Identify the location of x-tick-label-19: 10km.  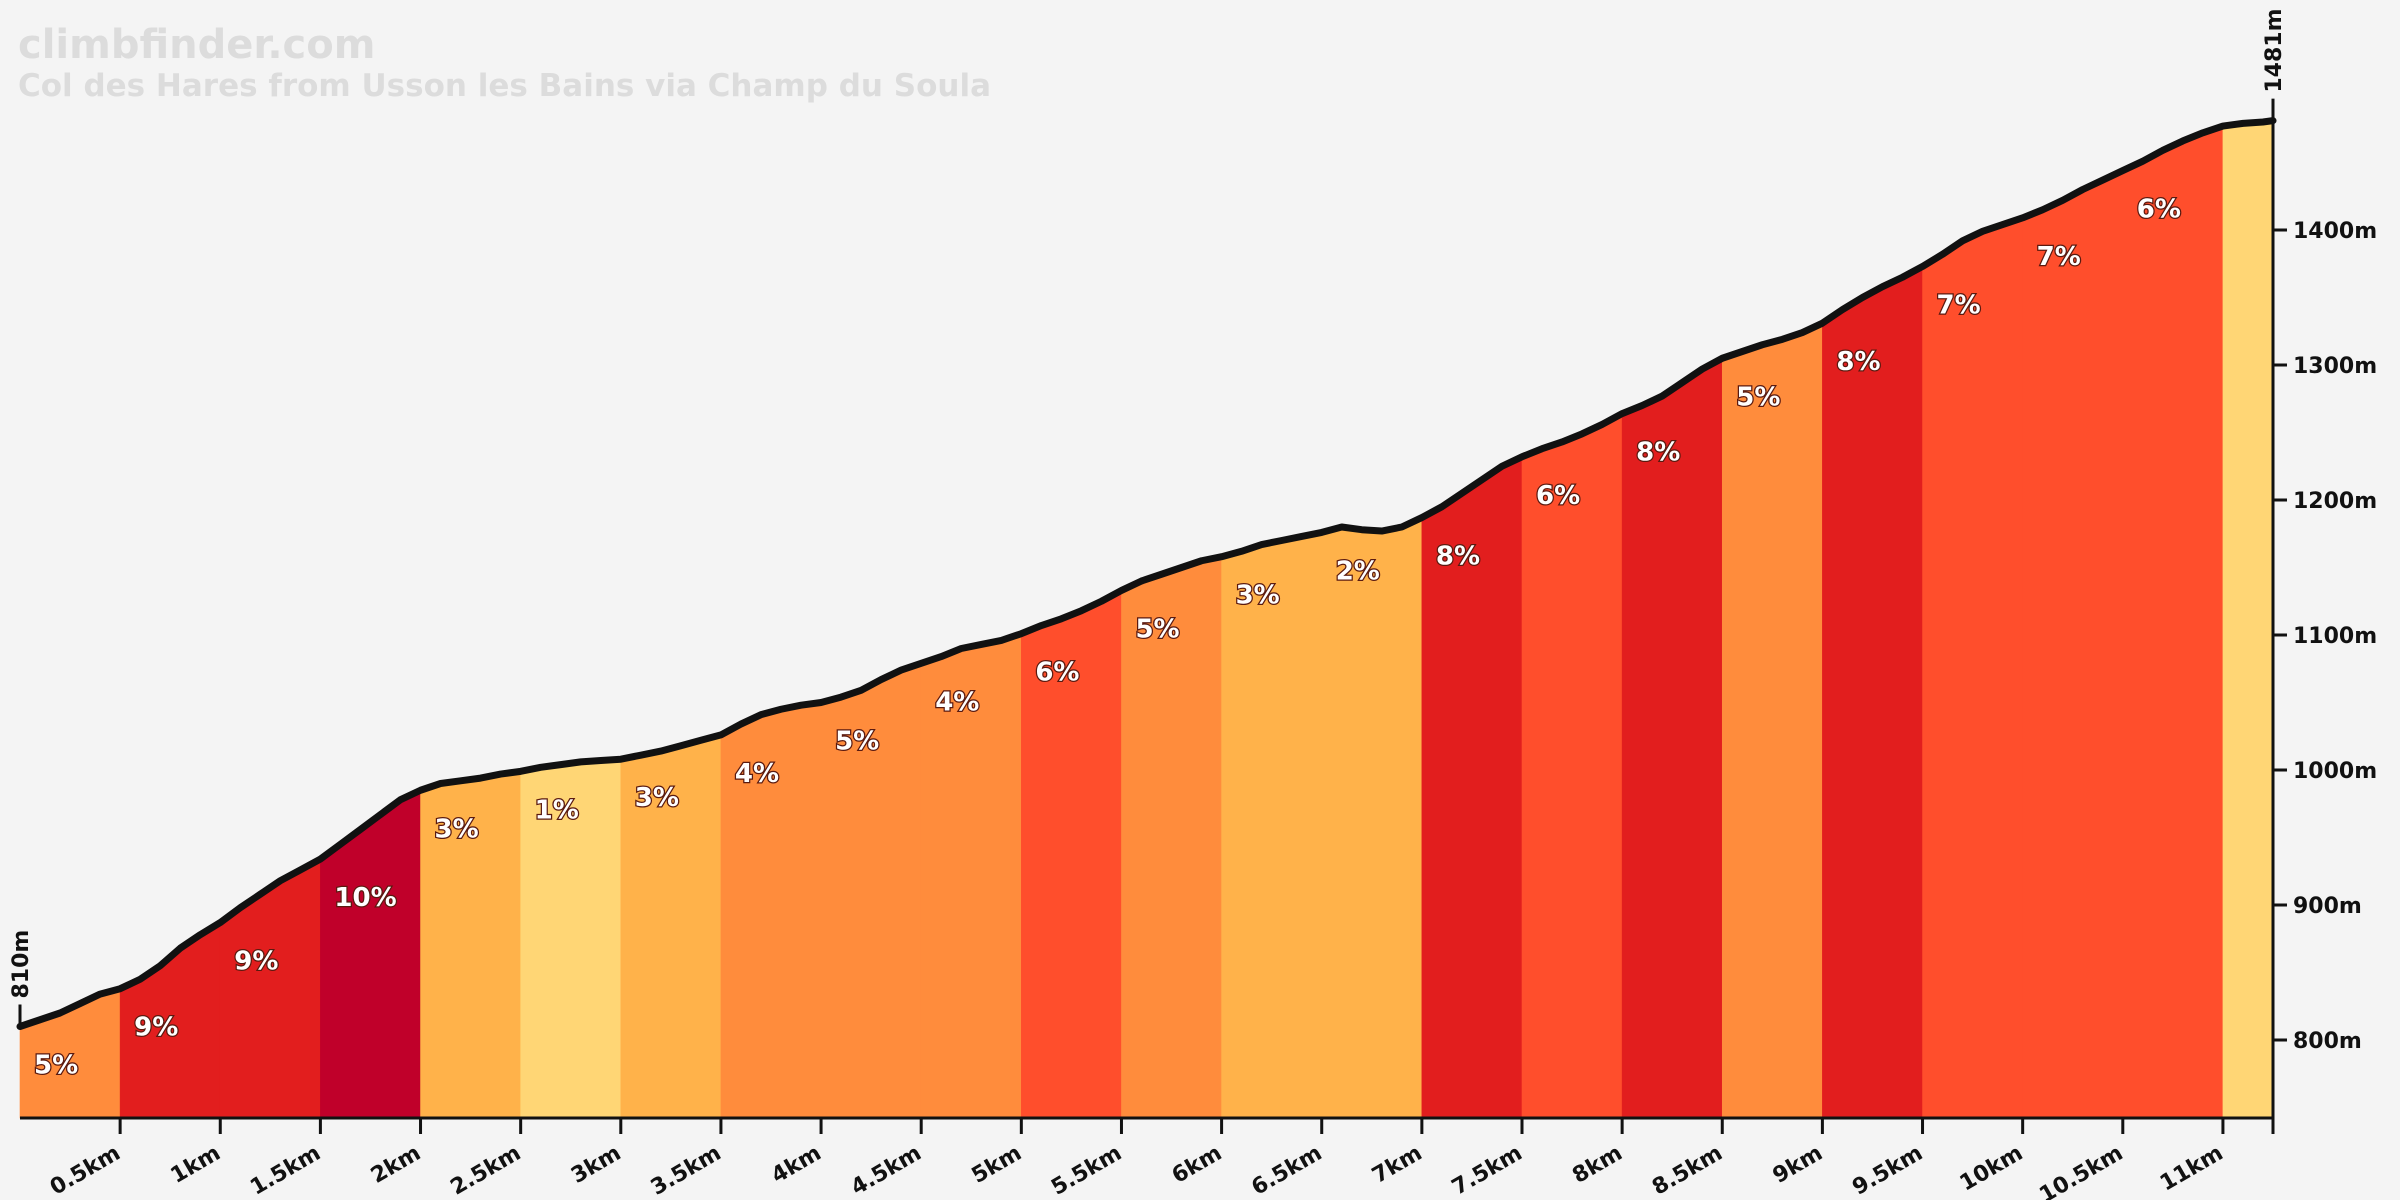
(1992, 1169).